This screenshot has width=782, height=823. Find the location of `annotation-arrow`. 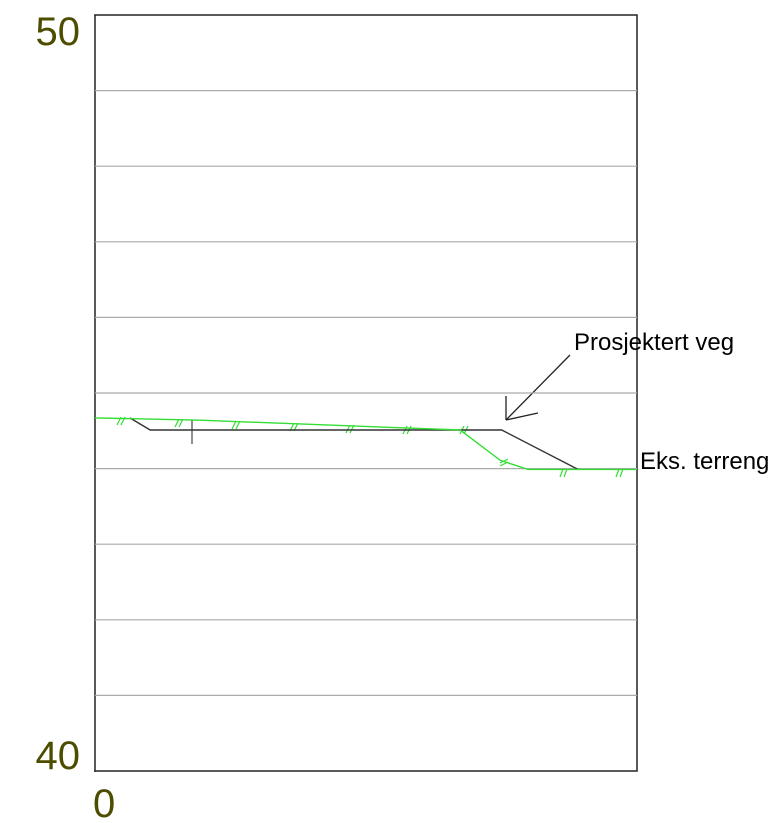

annotation-arrow is located at coordinates (538, 387).